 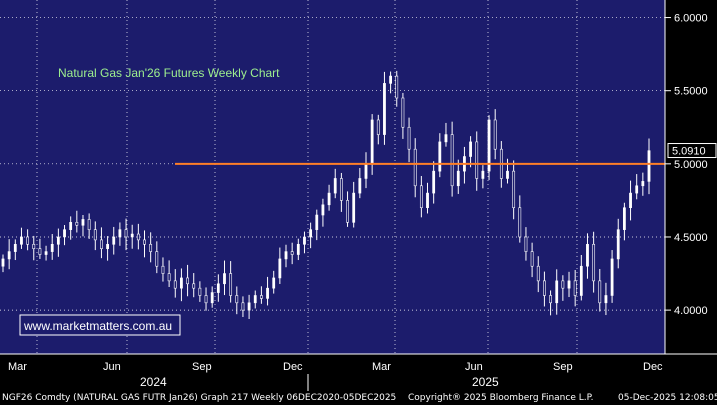 I want to click on y-tick-group-4: 5.5000, so click(x=686, y=92).